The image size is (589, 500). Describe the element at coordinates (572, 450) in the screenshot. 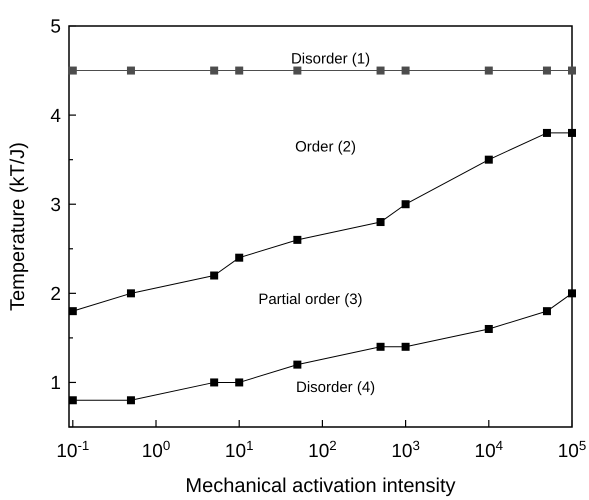

I see `x-tick-label: 10$^{5}$` at that location.